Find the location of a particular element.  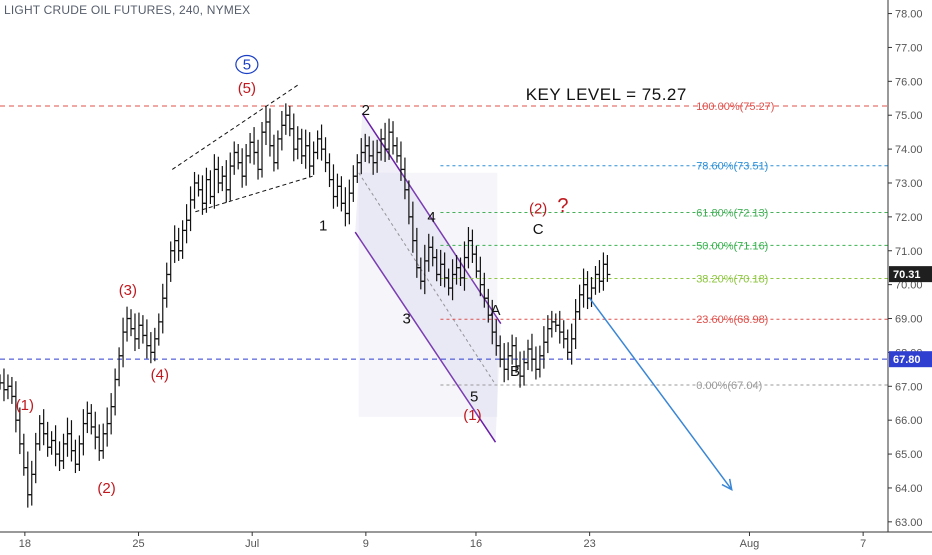

x-tick-label: 18 is located at coordinates (25, 544).